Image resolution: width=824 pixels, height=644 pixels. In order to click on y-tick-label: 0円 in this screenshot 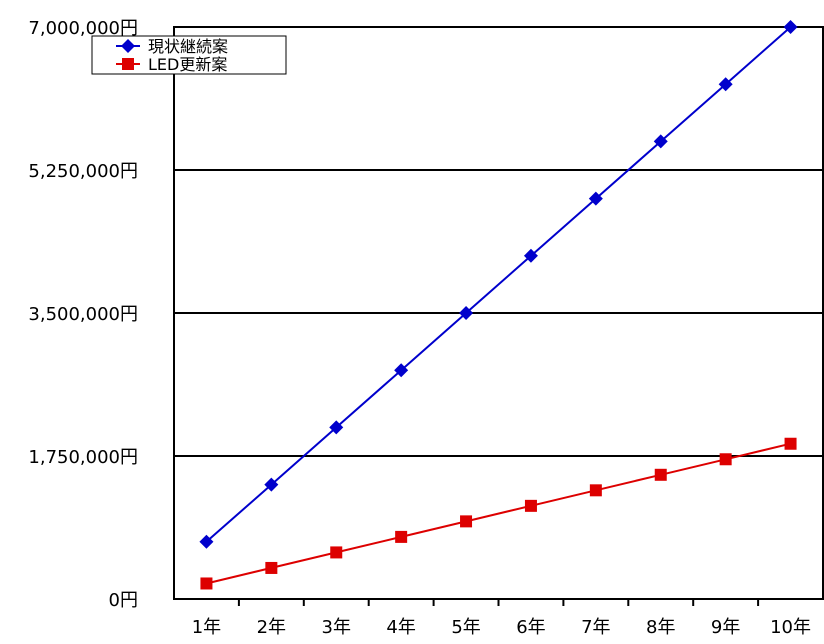, I will do `click(123, 600)`.